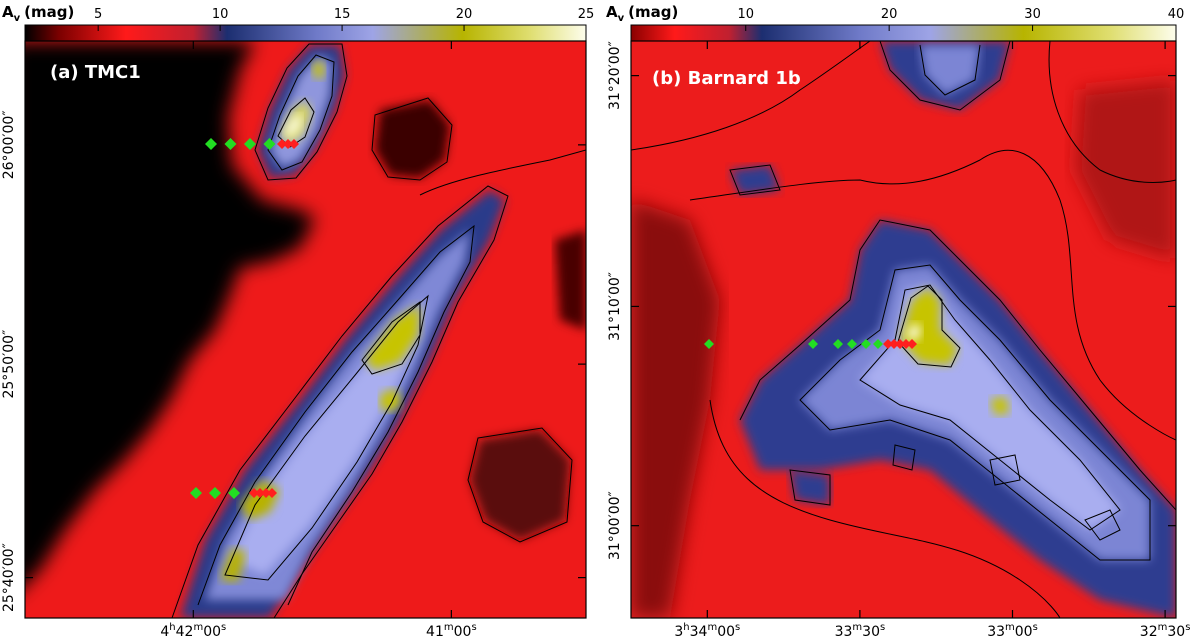 Image resolution: width=1200 pixels, height=639 pixels. Describe the element at coordinates (9, 144) in the screenshot. I see `y-tick-label: 26°00′00″` at that location.